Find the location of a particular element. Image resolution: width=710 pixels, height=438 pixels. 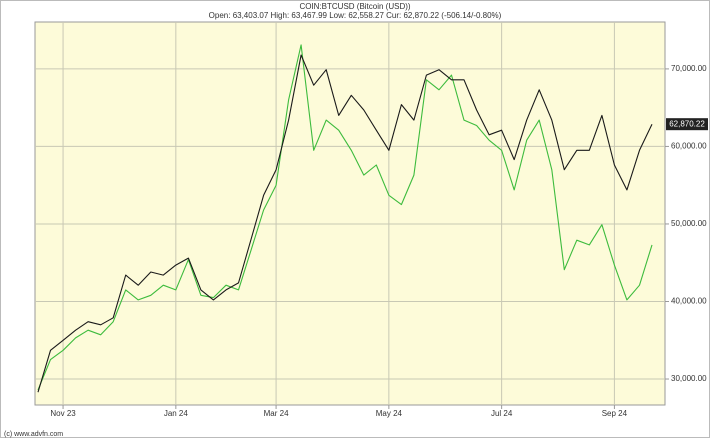

last-value-tag is located at coordinates (687, 124).